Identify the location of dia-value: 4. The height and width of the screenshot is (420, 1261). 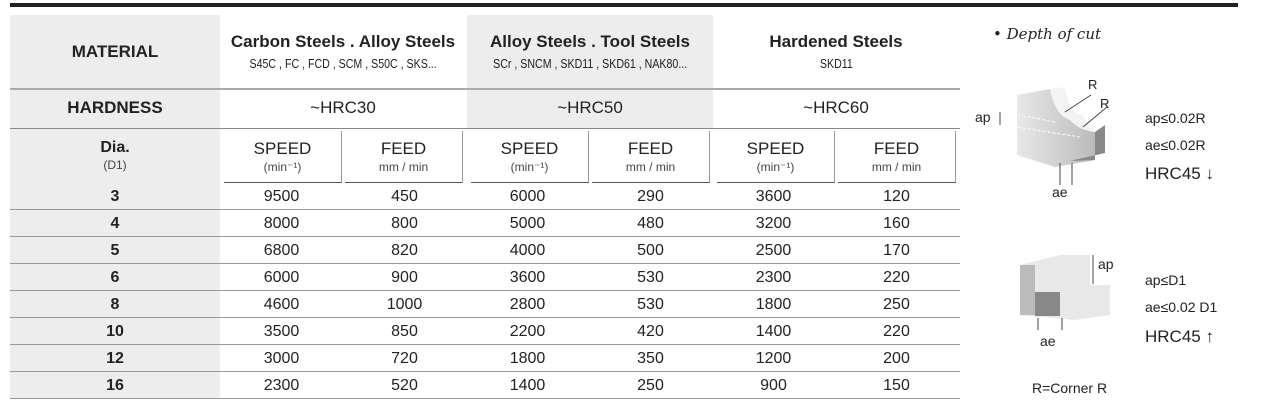
(115, 223).